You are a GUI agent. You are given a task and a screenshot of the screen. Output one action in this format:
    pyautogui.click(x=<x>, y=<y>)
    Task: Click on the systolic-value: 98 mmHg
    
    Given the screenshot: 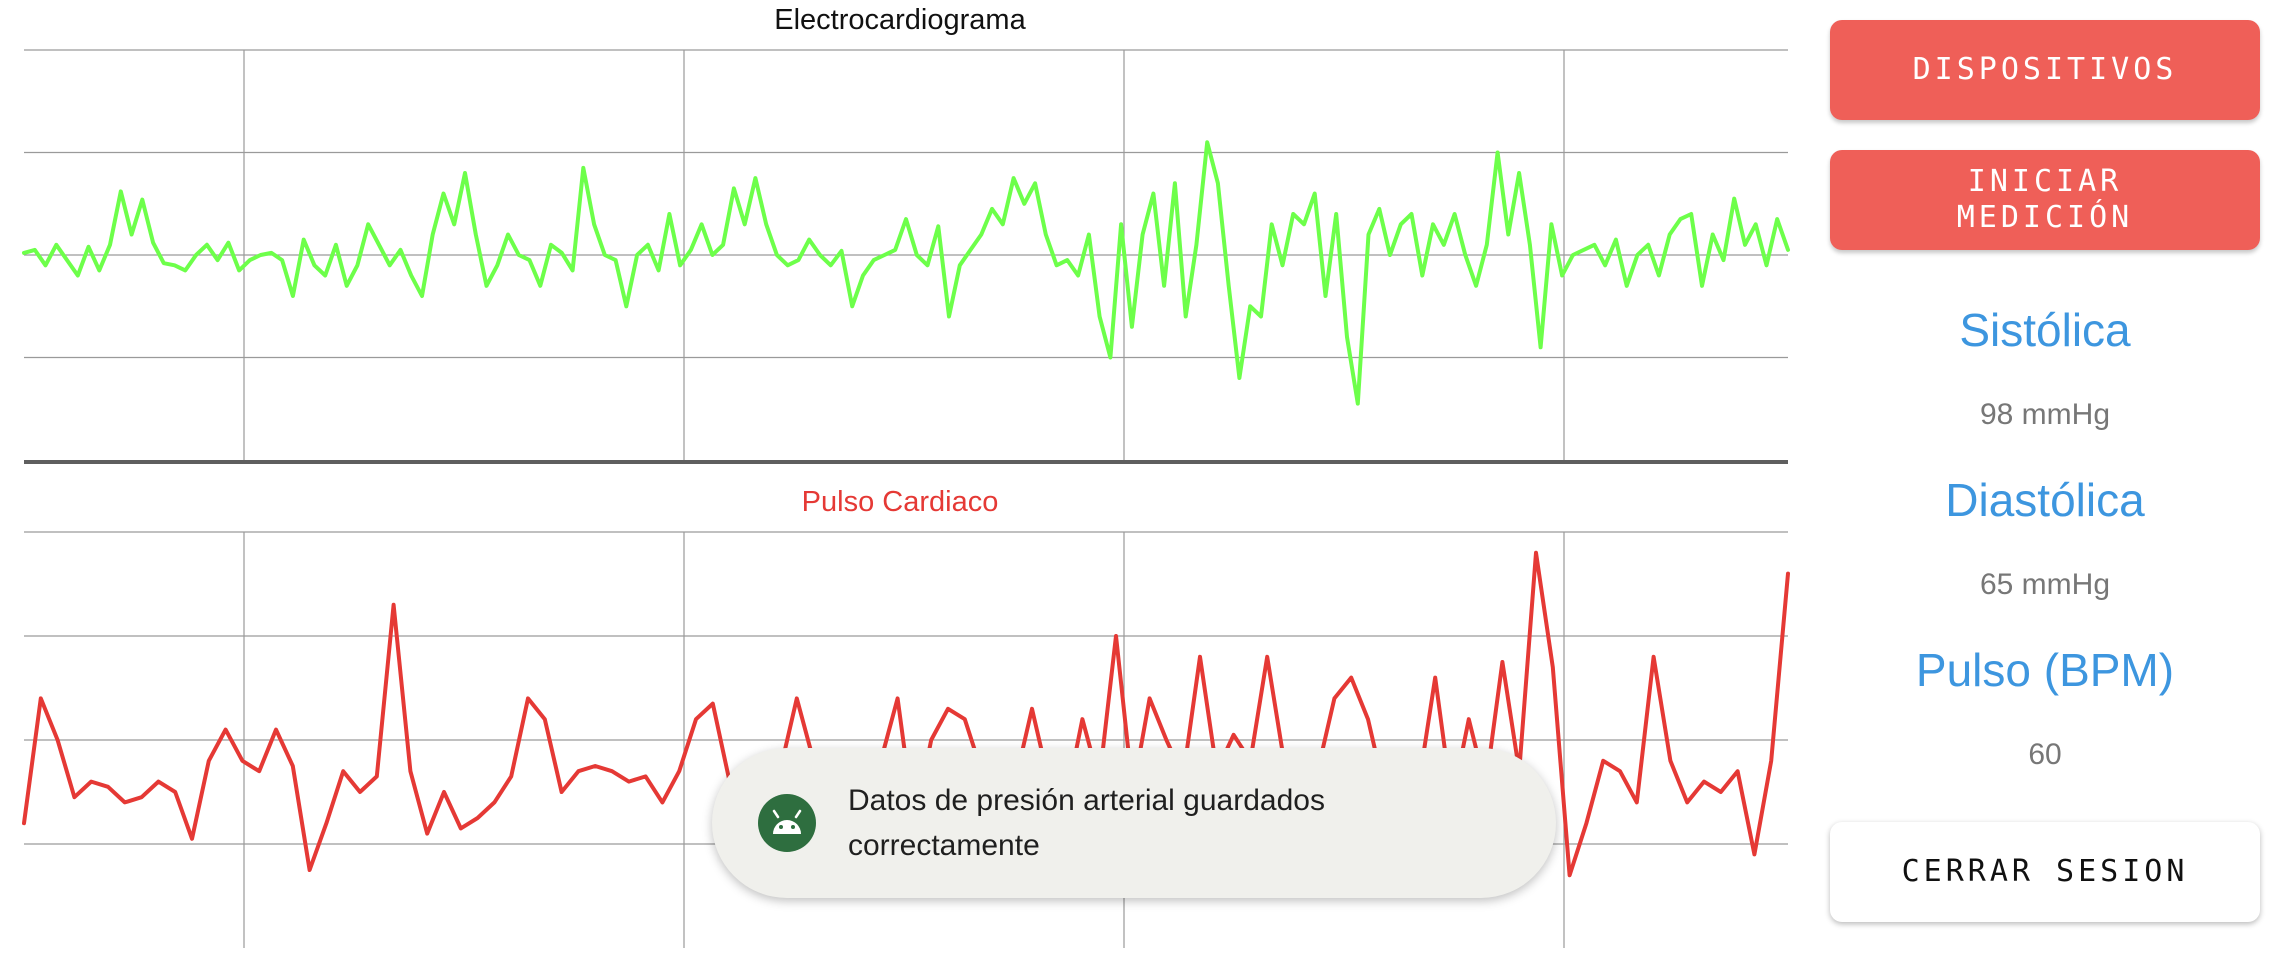 What is the action you would take?
    pyautogui.click(x=2045, y=414)
    